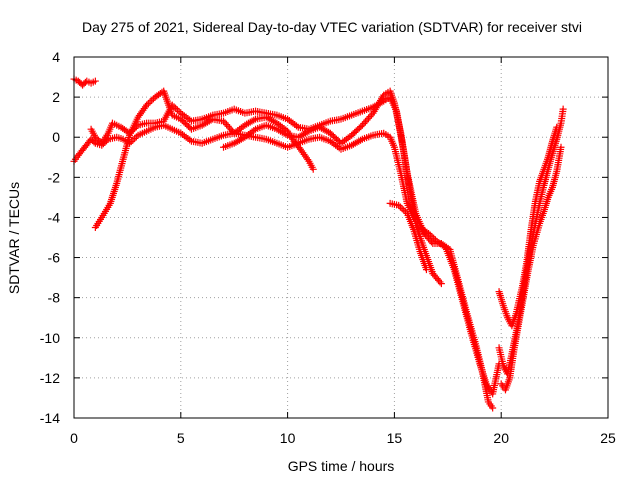  Describe the element at coordinates (56, 97) in the screenshot. I see `y-tick-label: 2` at that location.